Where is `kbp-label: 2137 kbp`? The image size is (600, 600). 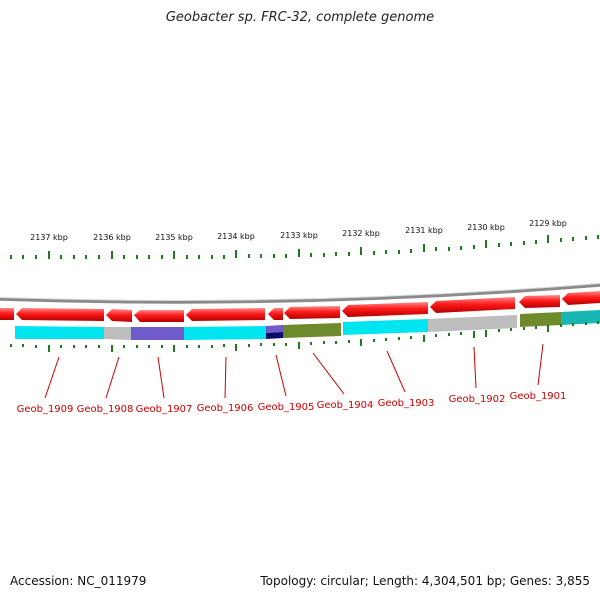
kbp-label: 2137 kbp is located at coordinates (49, 237).